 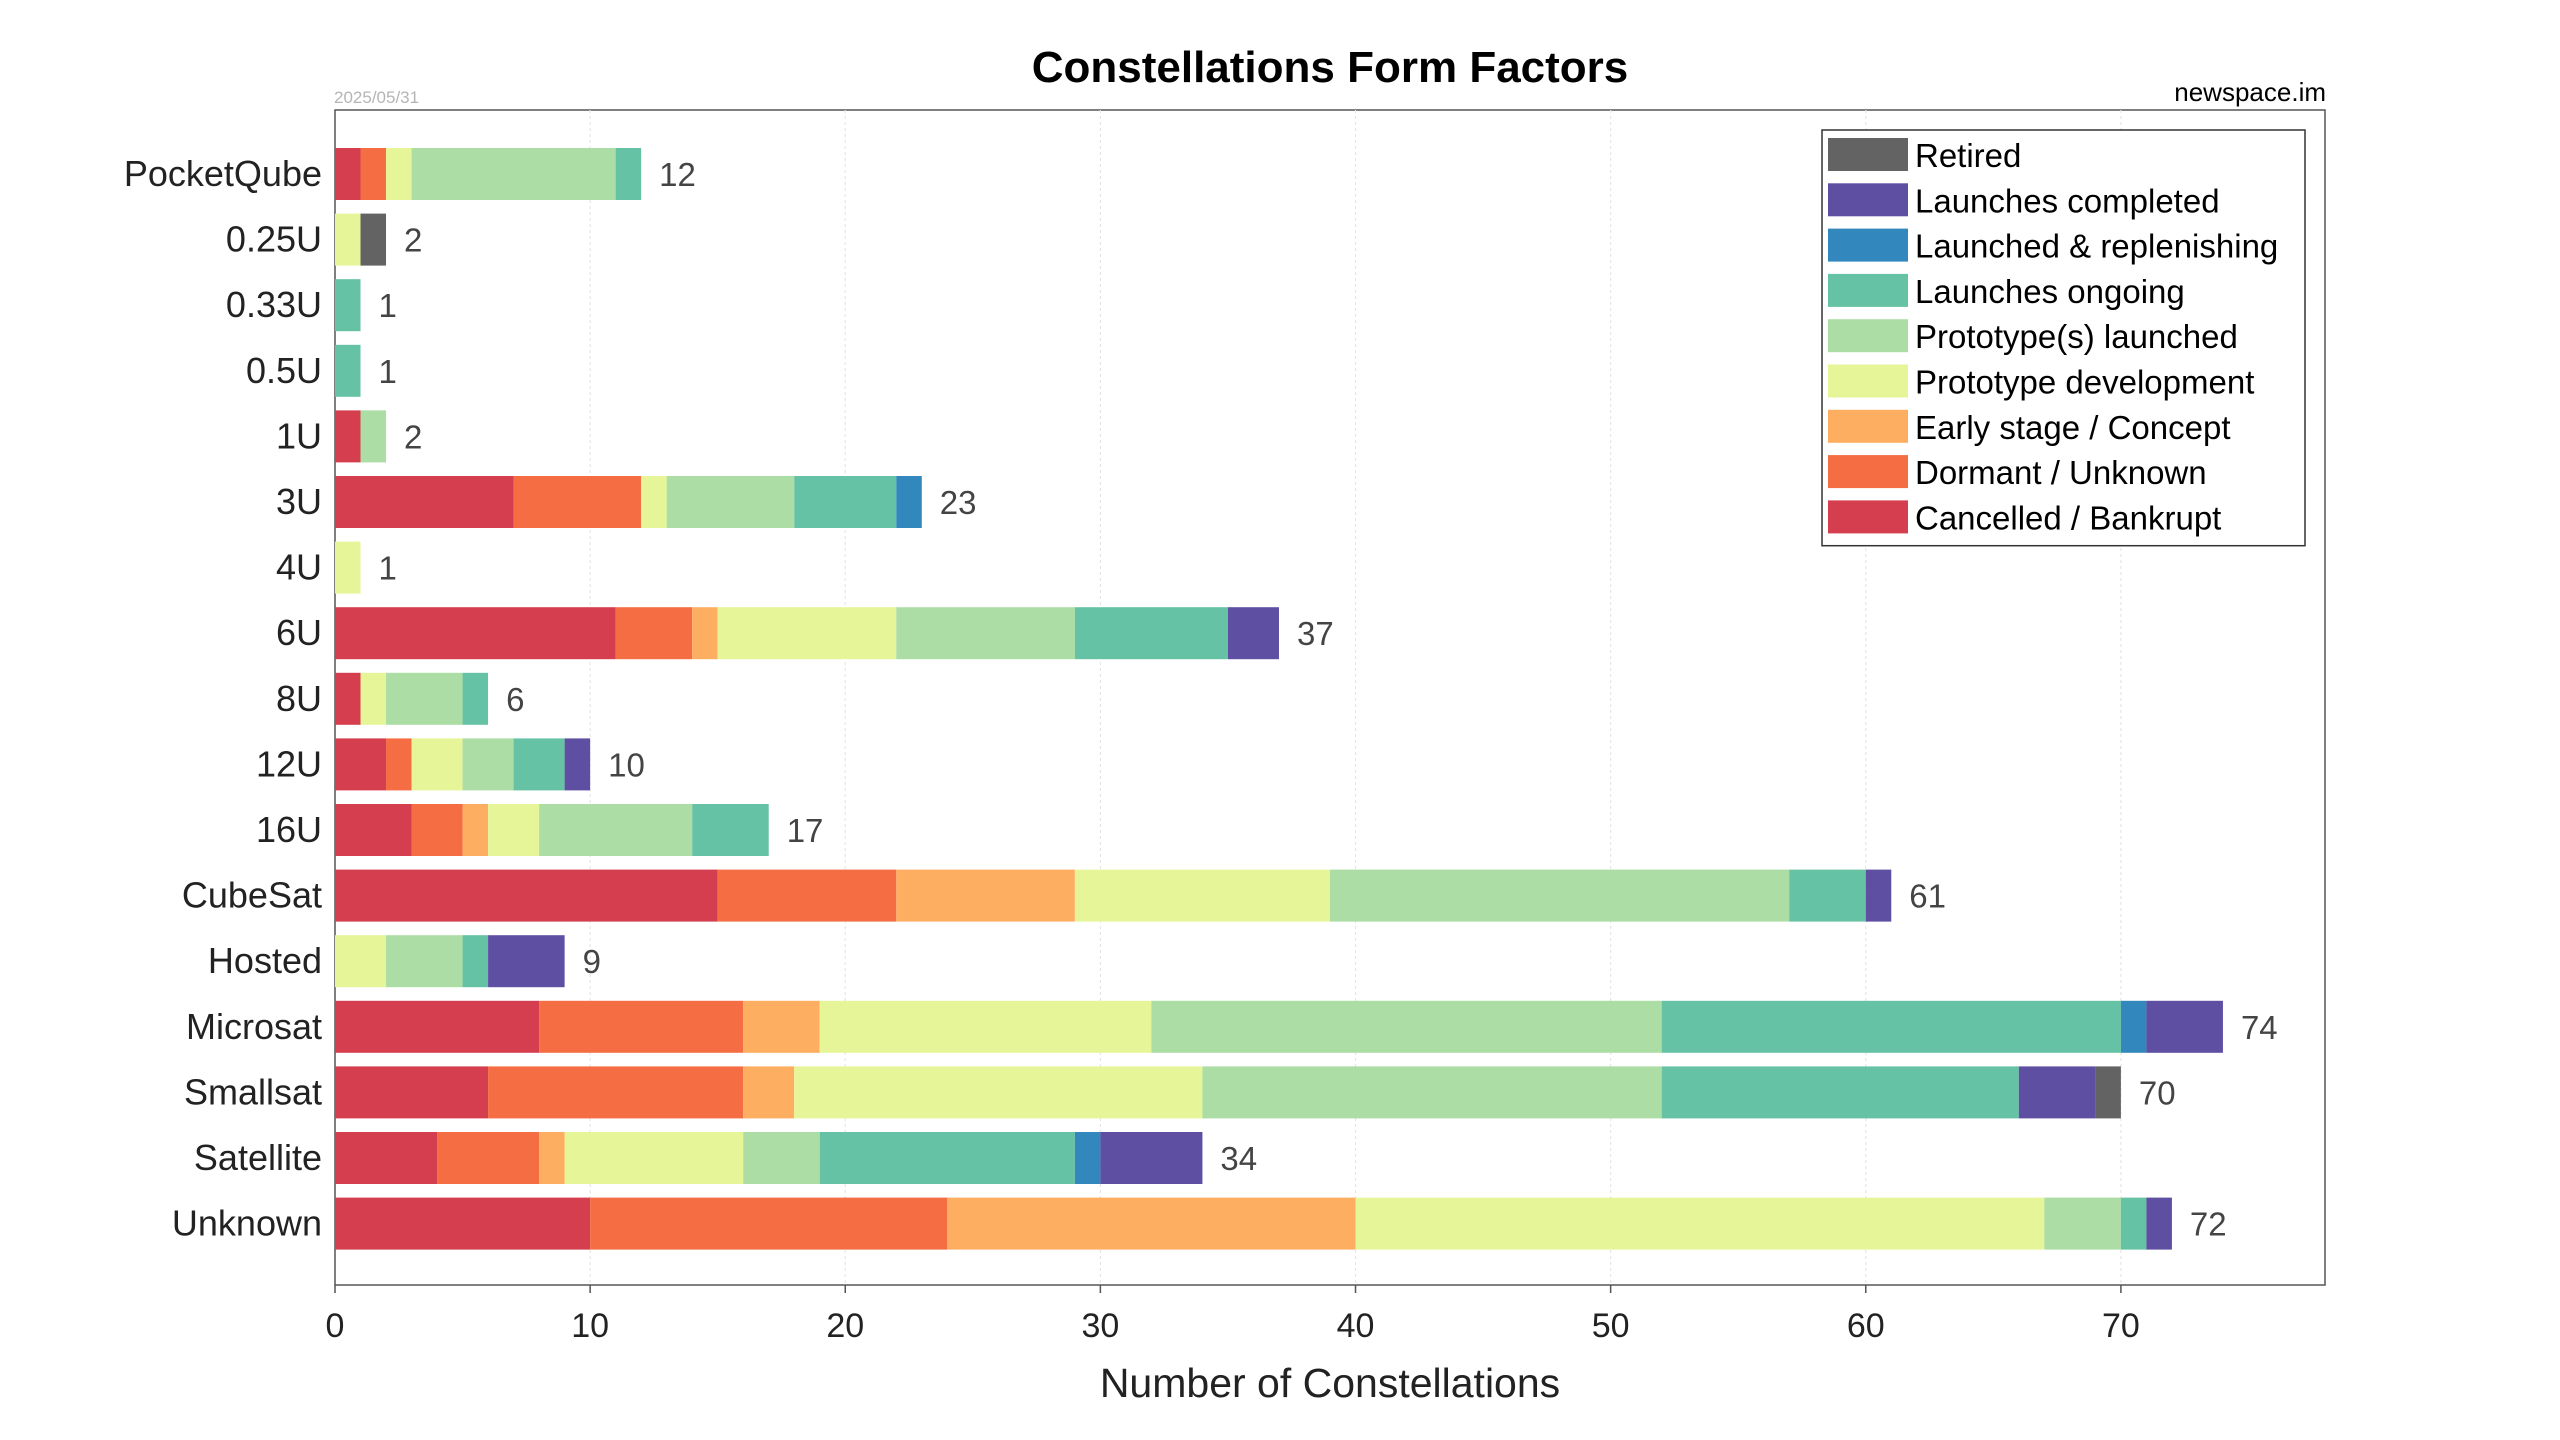 What do you see at coordinates (299, 632) in the screenshot?
I see `category-label: 6U` at bounding box center [299, 632].